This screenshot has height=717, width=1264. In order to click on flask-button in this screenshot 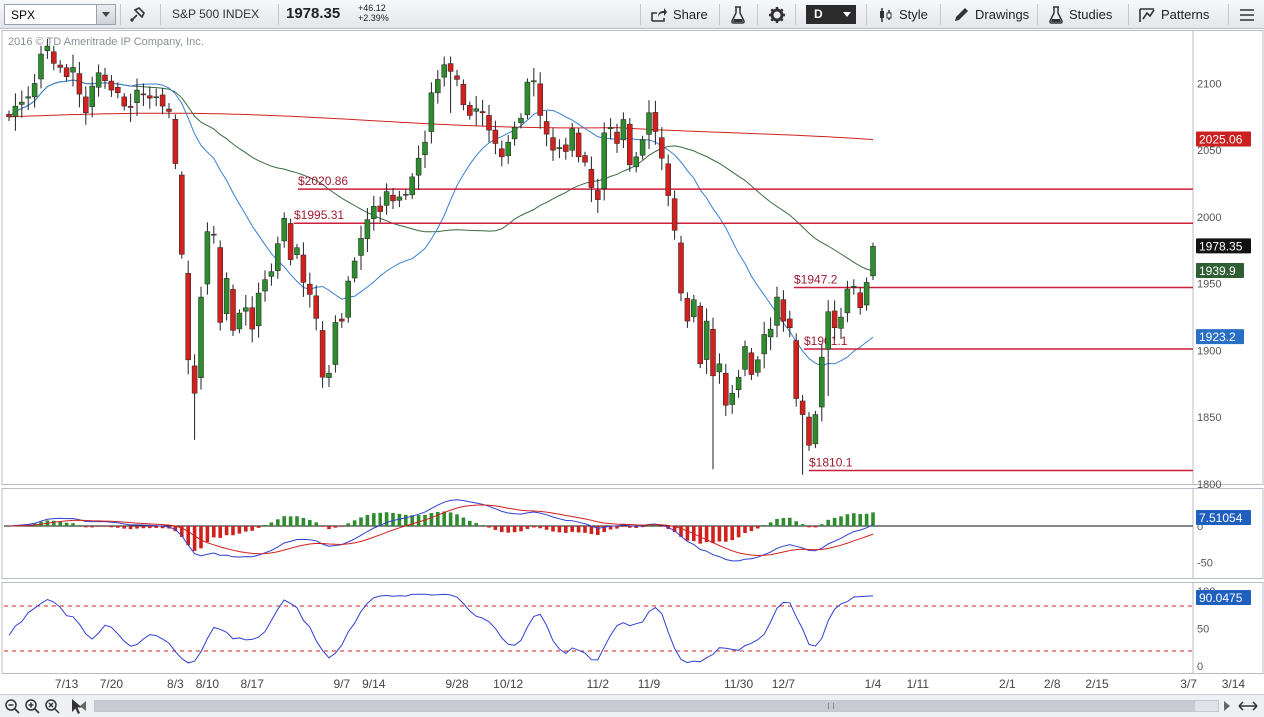, I will do `click(738, 14)`.